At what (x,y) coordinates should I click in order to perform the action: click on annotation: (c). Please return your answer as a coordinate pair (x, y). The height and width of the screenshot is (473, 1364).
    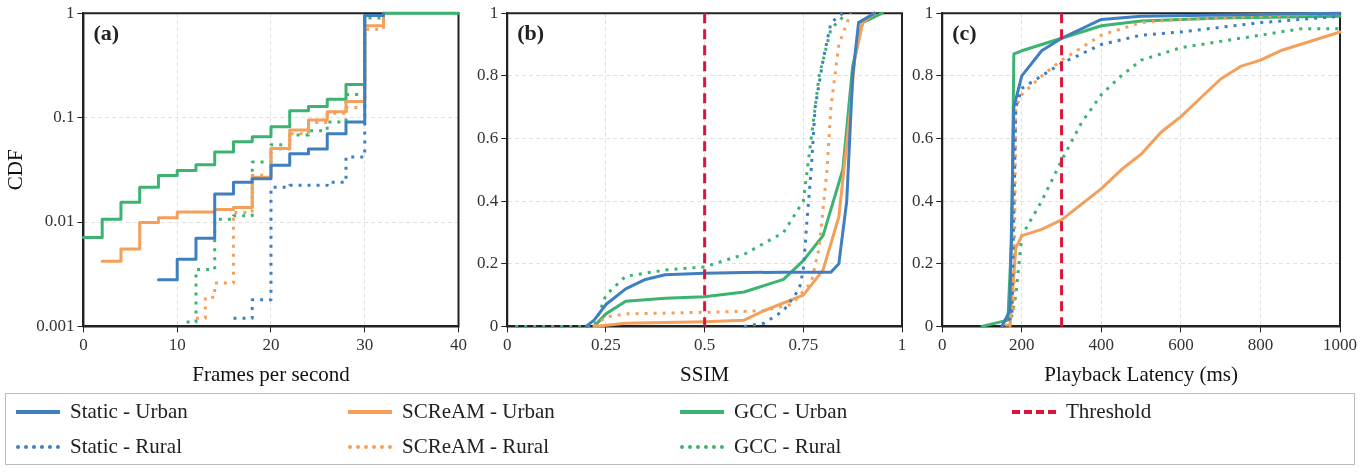
    Looking at the image, I should click on (964, 32).